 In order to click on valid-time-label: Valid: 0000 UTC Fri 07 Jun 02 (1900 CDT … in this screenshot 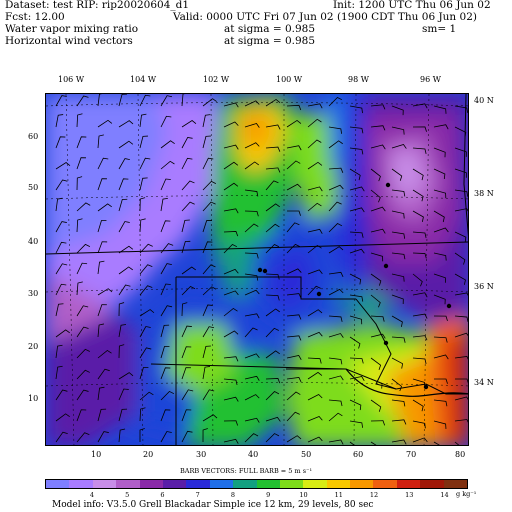, I will do `click(325, 17)`.